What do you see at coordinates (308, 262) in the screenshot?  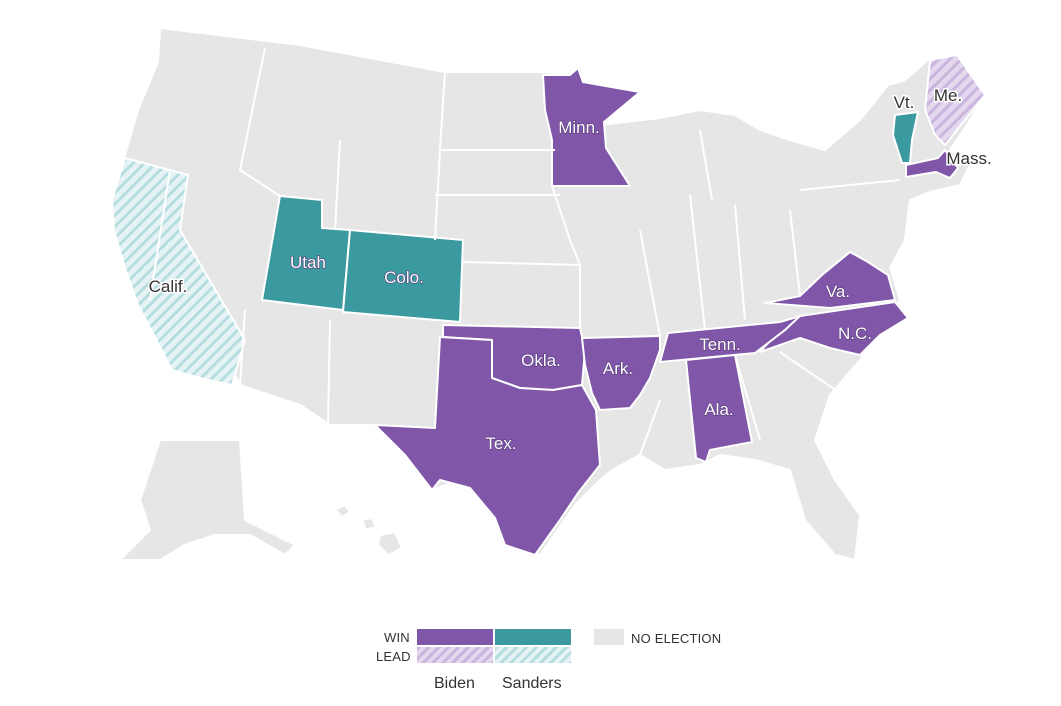 I see `label-utah: Utah` at bounding box center [308, 262].